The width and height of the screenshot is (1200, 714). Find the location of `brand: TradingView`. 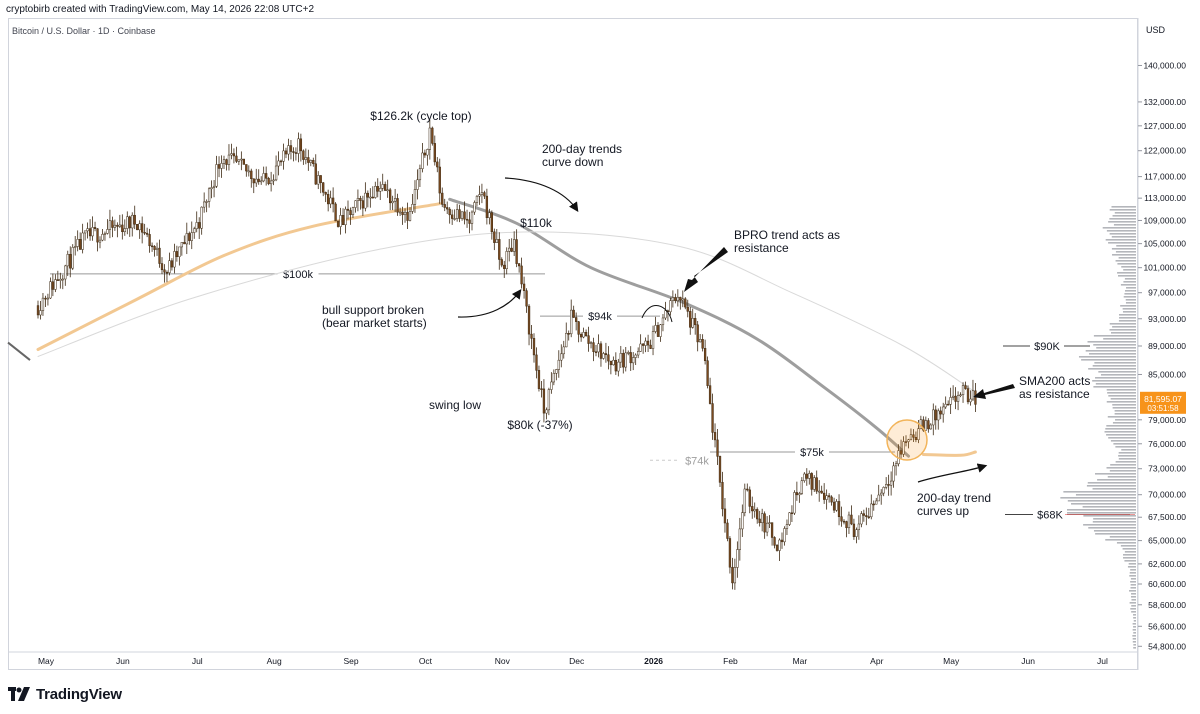

brand: TradingView is located at coordinates (65, 694).